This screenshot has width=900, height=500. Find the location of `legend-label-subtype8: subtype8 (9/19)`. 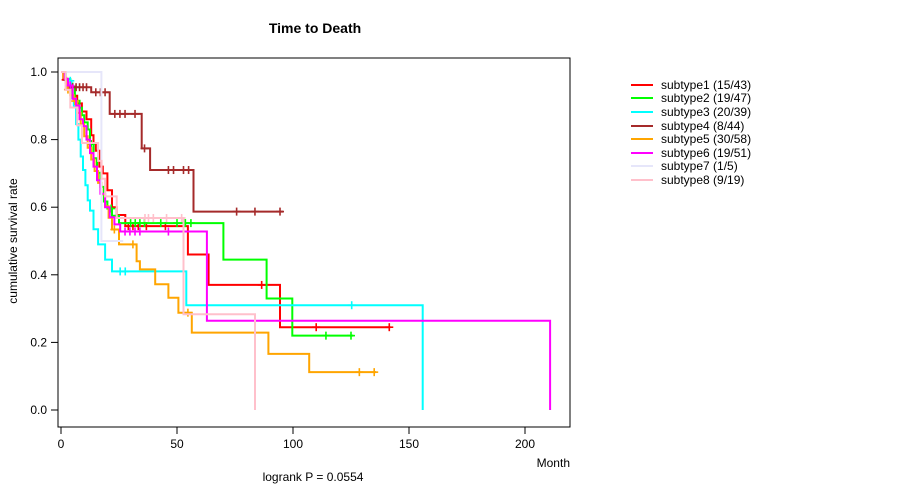

legend-label-subtype8: subtype8 (9/19) is located at coordinates (703, 179).